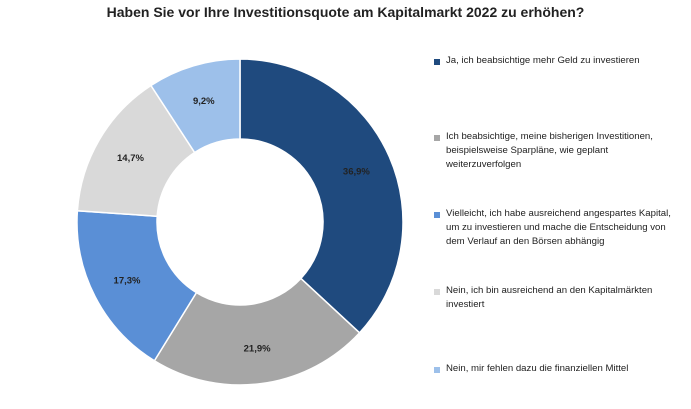  Describe the element at coordinates (130, 158) in the screenshot. I see `slice-value-label: 14,7%` at that location.